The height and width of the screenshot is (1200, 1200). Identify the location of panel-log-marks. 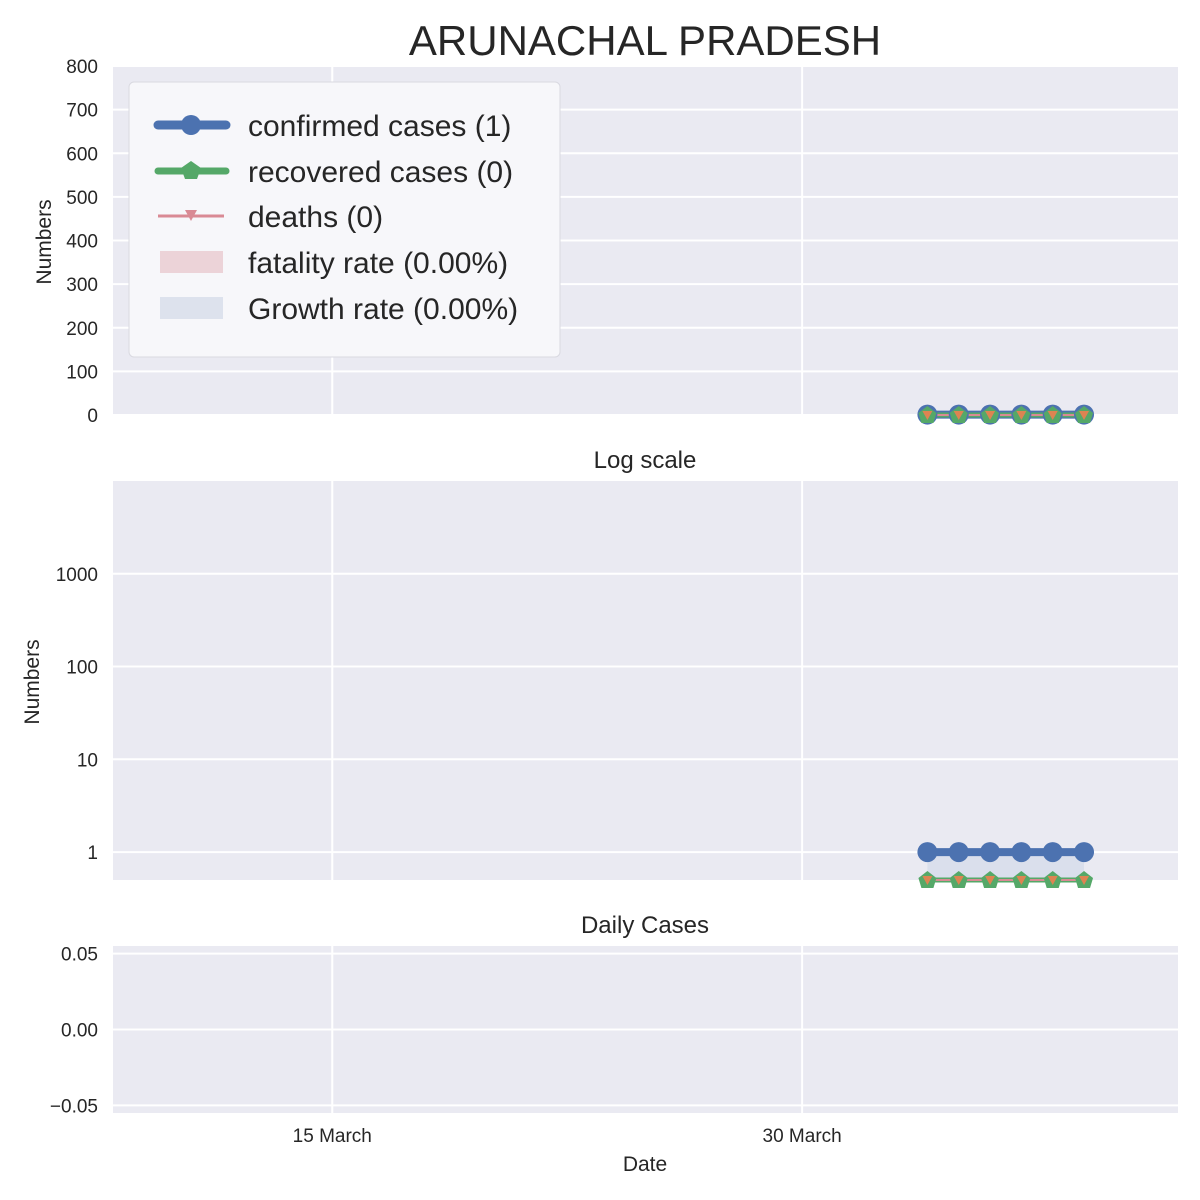
(1006, 865).